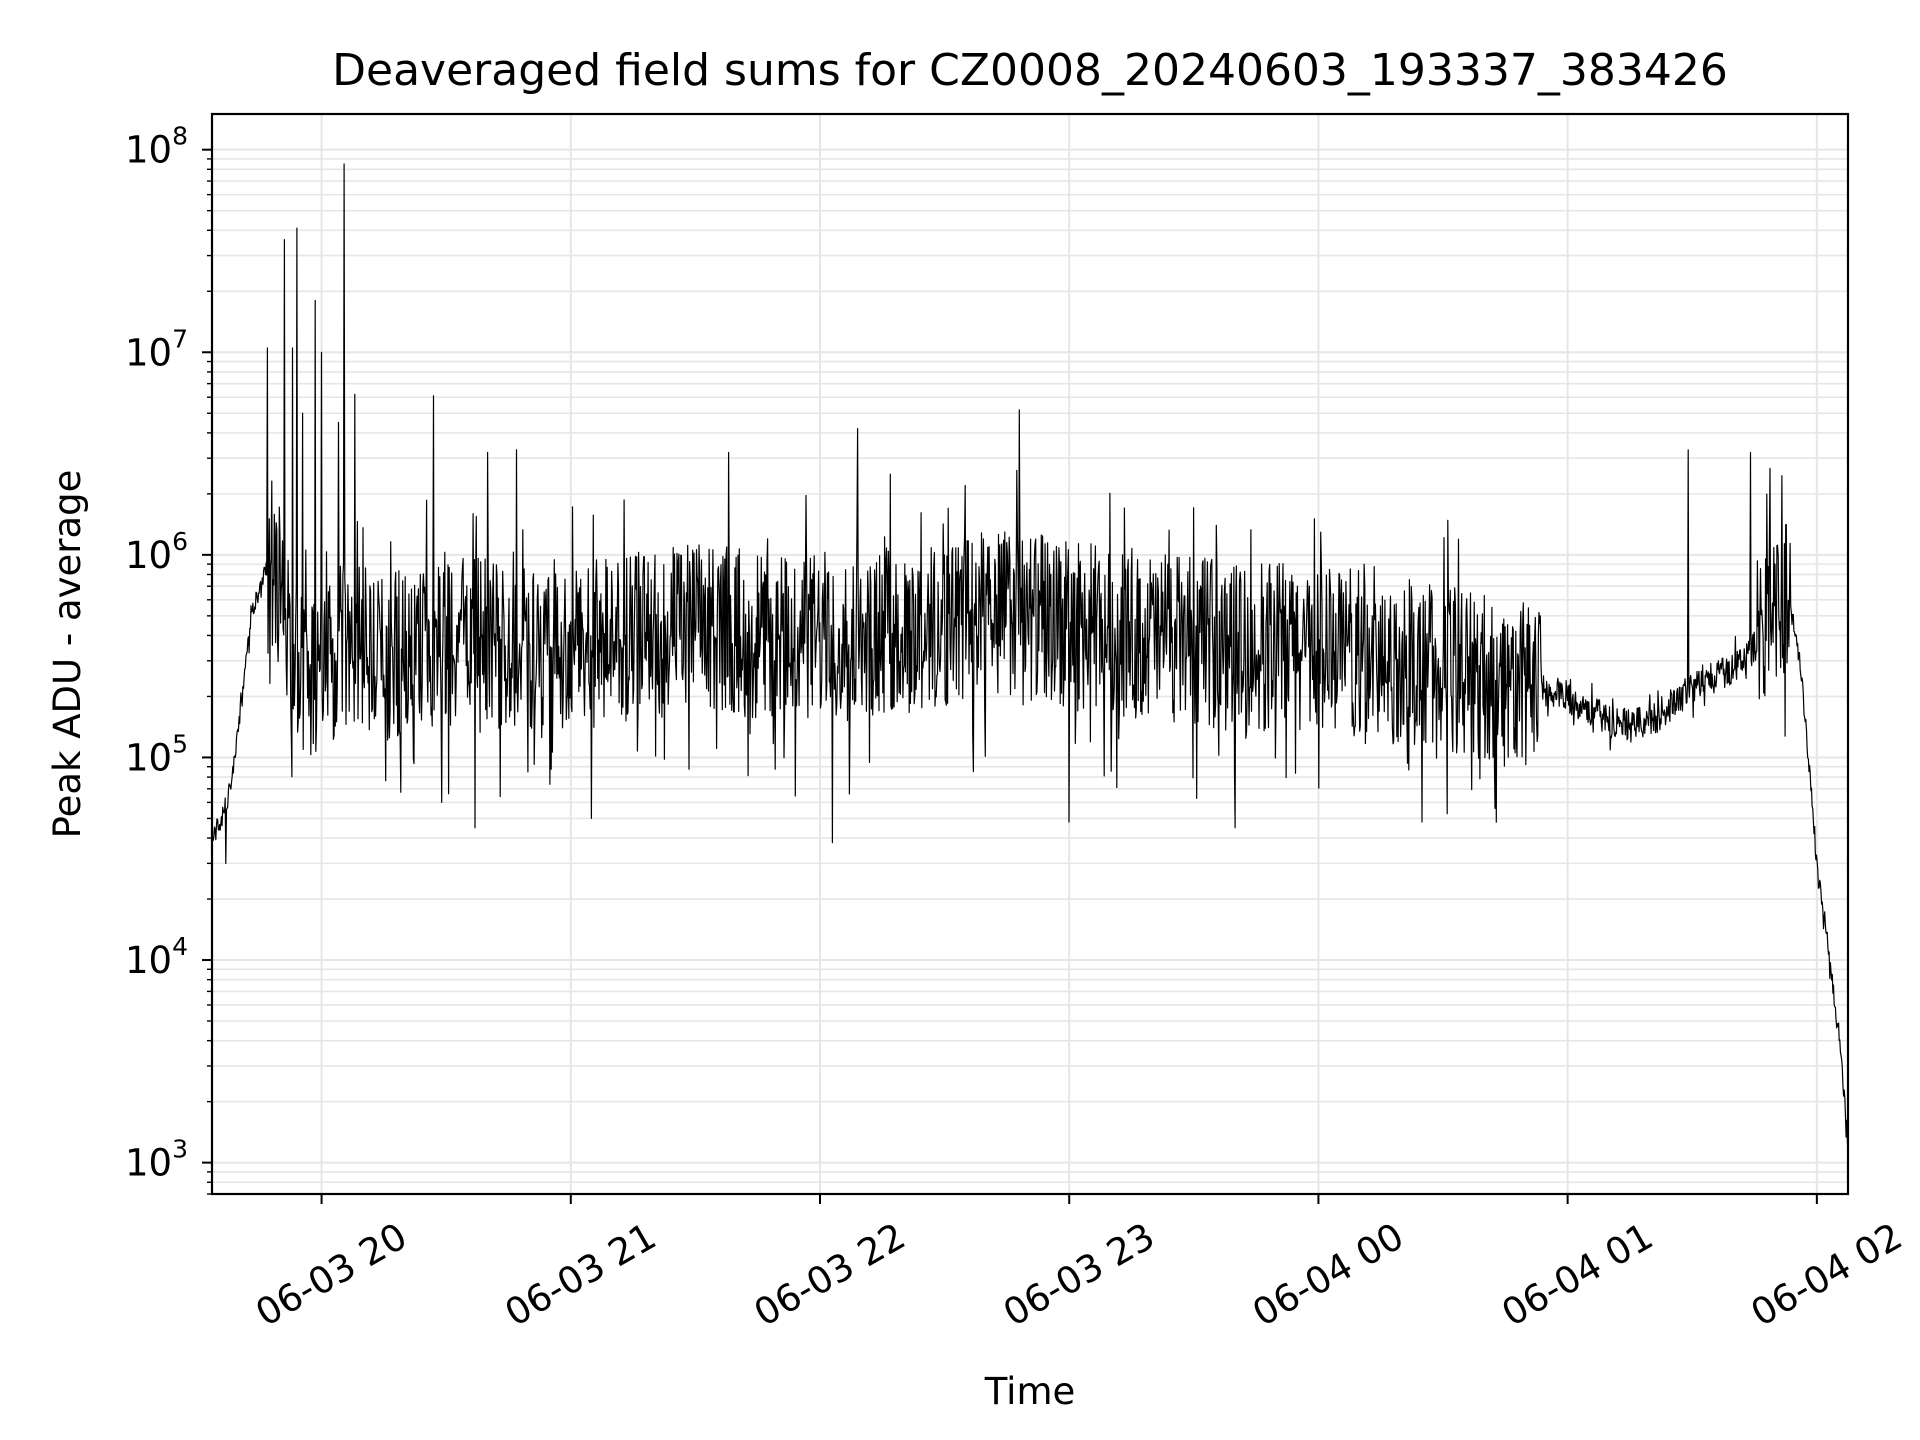  I want to click on y-tick-label: 10⁵, so click(156, 754).